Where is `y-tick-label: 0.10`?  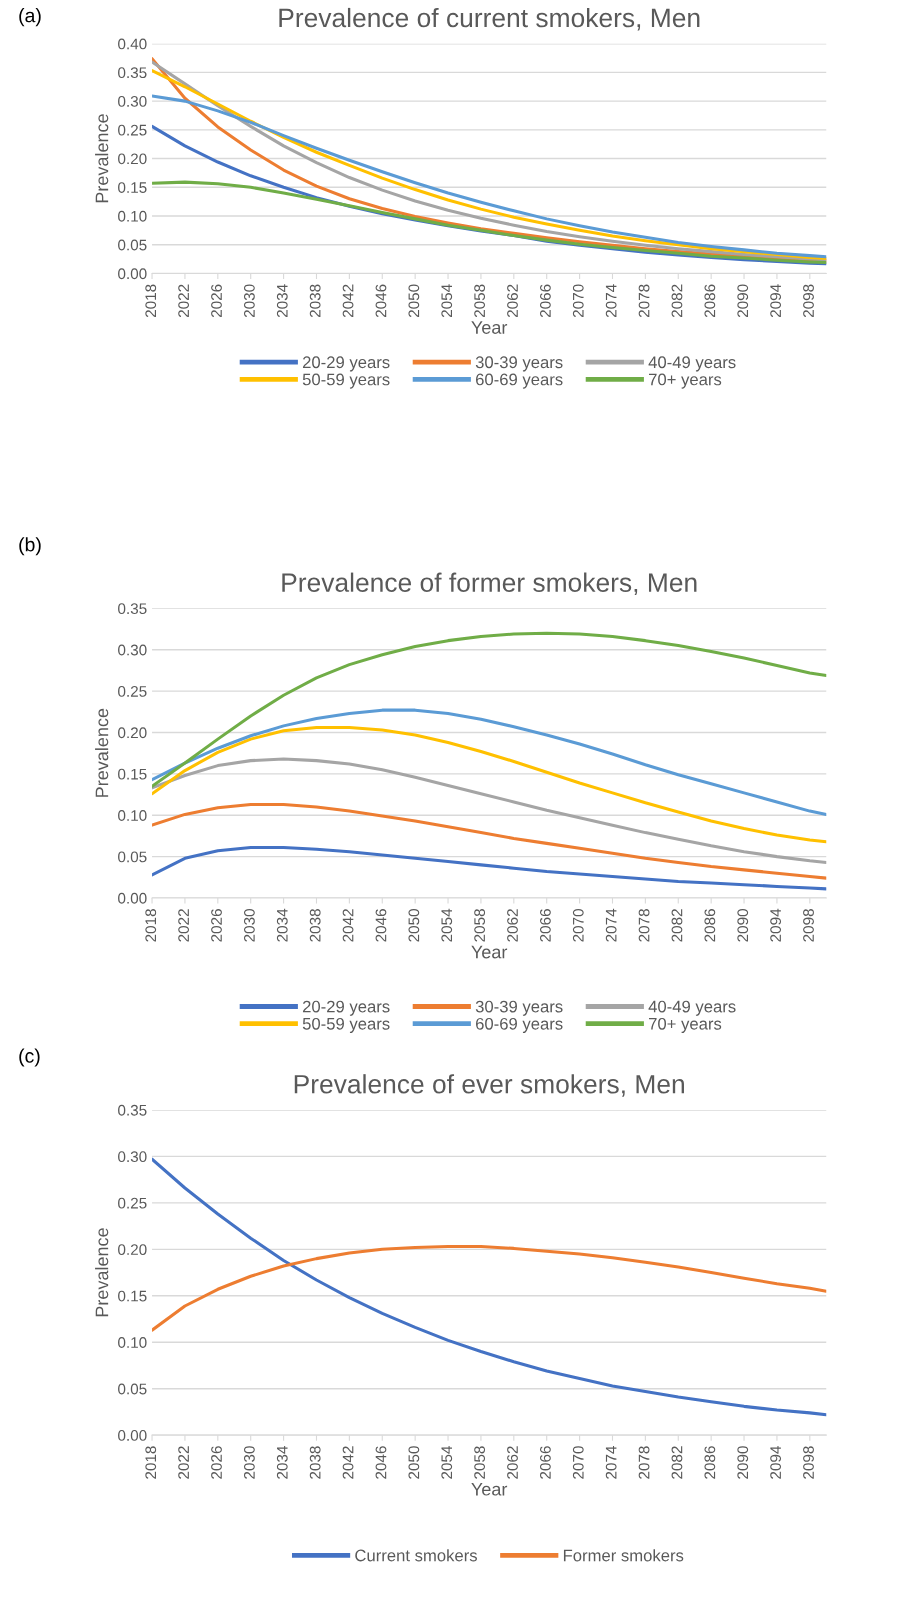 y-tick-label: 0.10 is located at coordinates (132, 1342).